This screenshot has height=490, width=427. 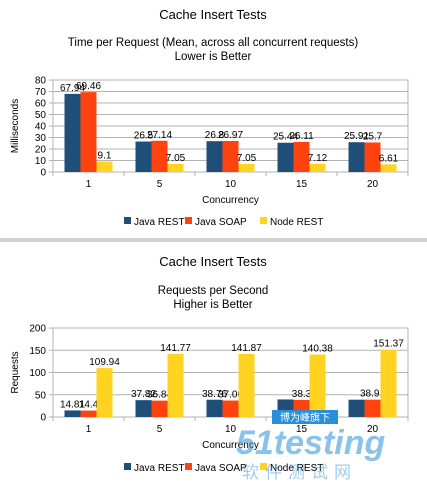 I want to click on data-label: 26.5, so click(x=144, y=136).